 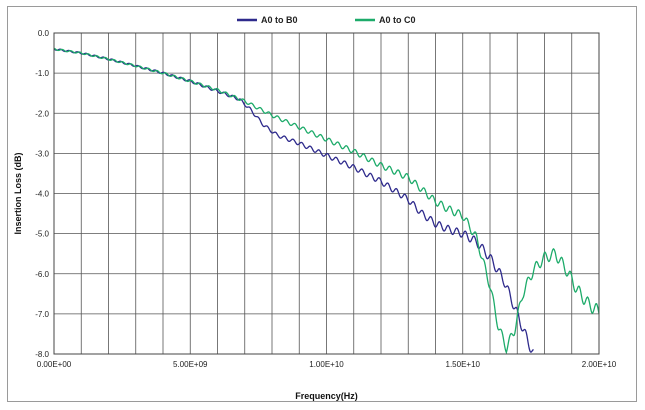 I want to click on legend-label-2: A0 to C0, so click(x=397, y=20).